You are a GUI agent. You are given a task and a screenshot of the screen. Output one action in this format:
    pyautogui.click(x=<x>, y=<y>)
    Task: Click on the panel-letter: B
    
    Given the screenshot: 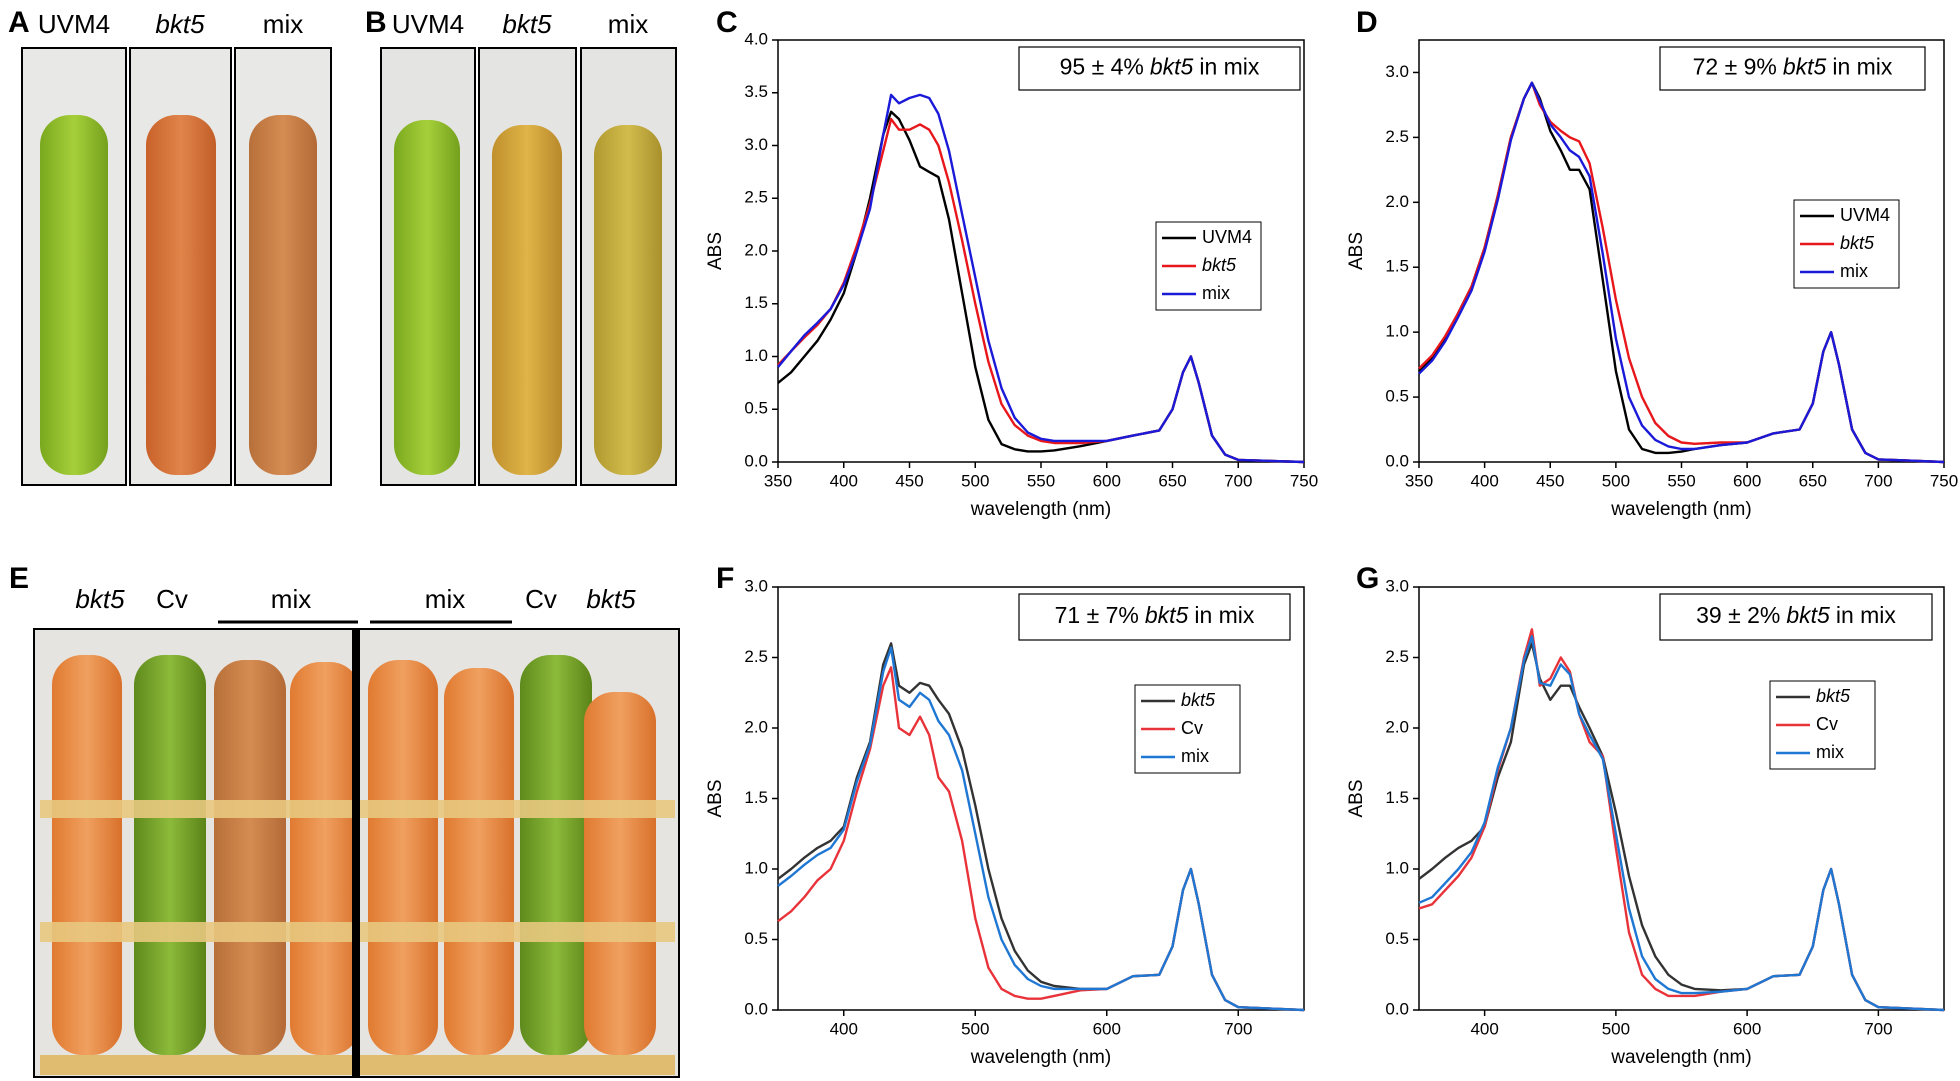 What is the action you would take?
    pyautogui.click(x=376, y=22)
    